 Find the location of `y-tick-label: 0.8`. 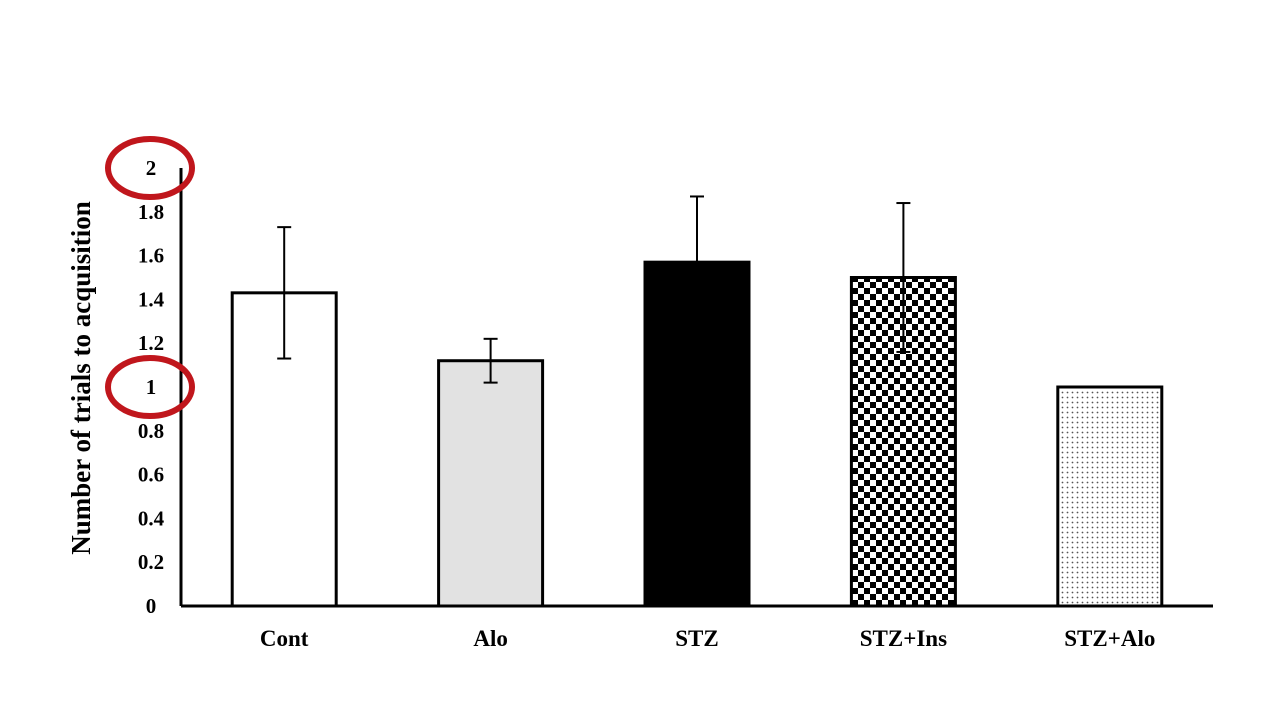

y-tick-label: 0.8 is located at coordinates (151, 431).